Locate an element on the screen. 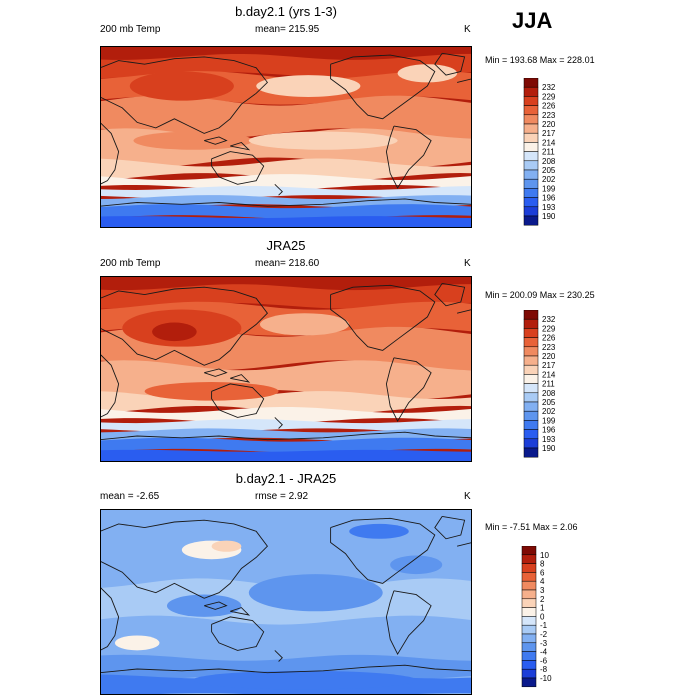  colorbar-tick-label: 217 is located at coordinates (549, 133).